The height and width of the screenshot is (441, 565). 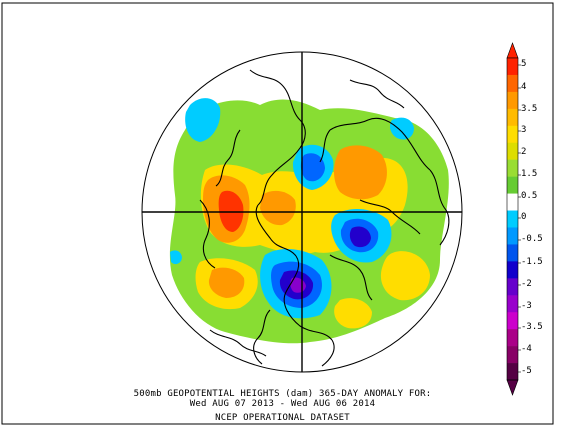 What do you see at coordinates (529, 196) in the screenshot?
I see `colorbar-label: 0.5` at bounding box center [529, 196].